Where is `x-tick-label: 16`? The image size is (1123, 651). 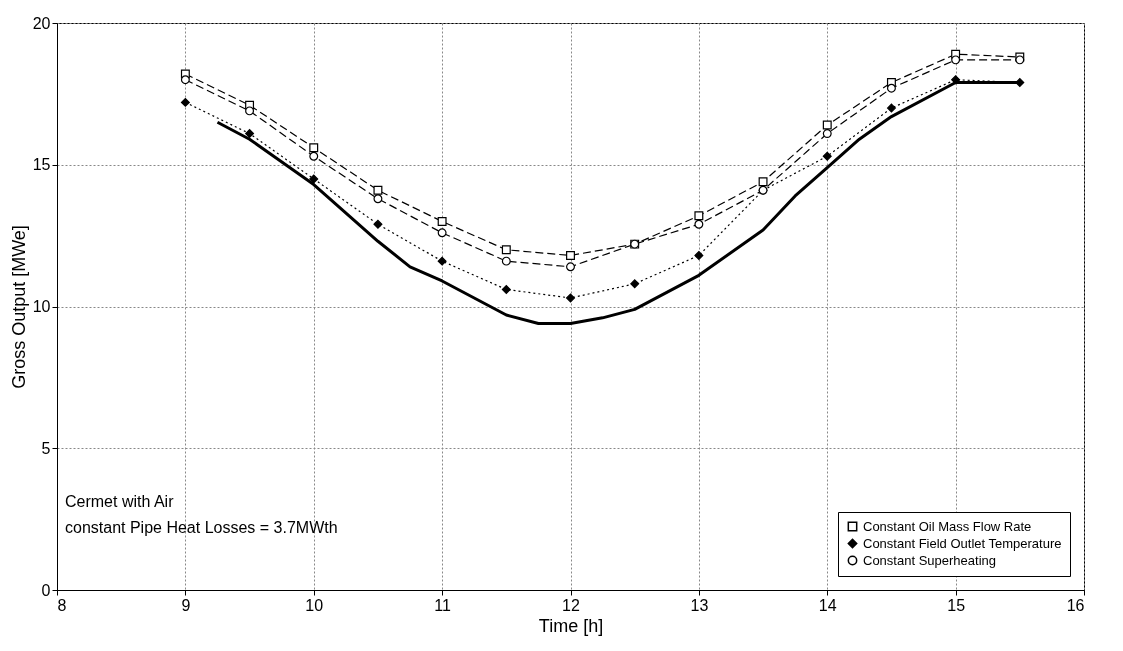 x-tick-label: 16 is located at coordinates (1075, 605).